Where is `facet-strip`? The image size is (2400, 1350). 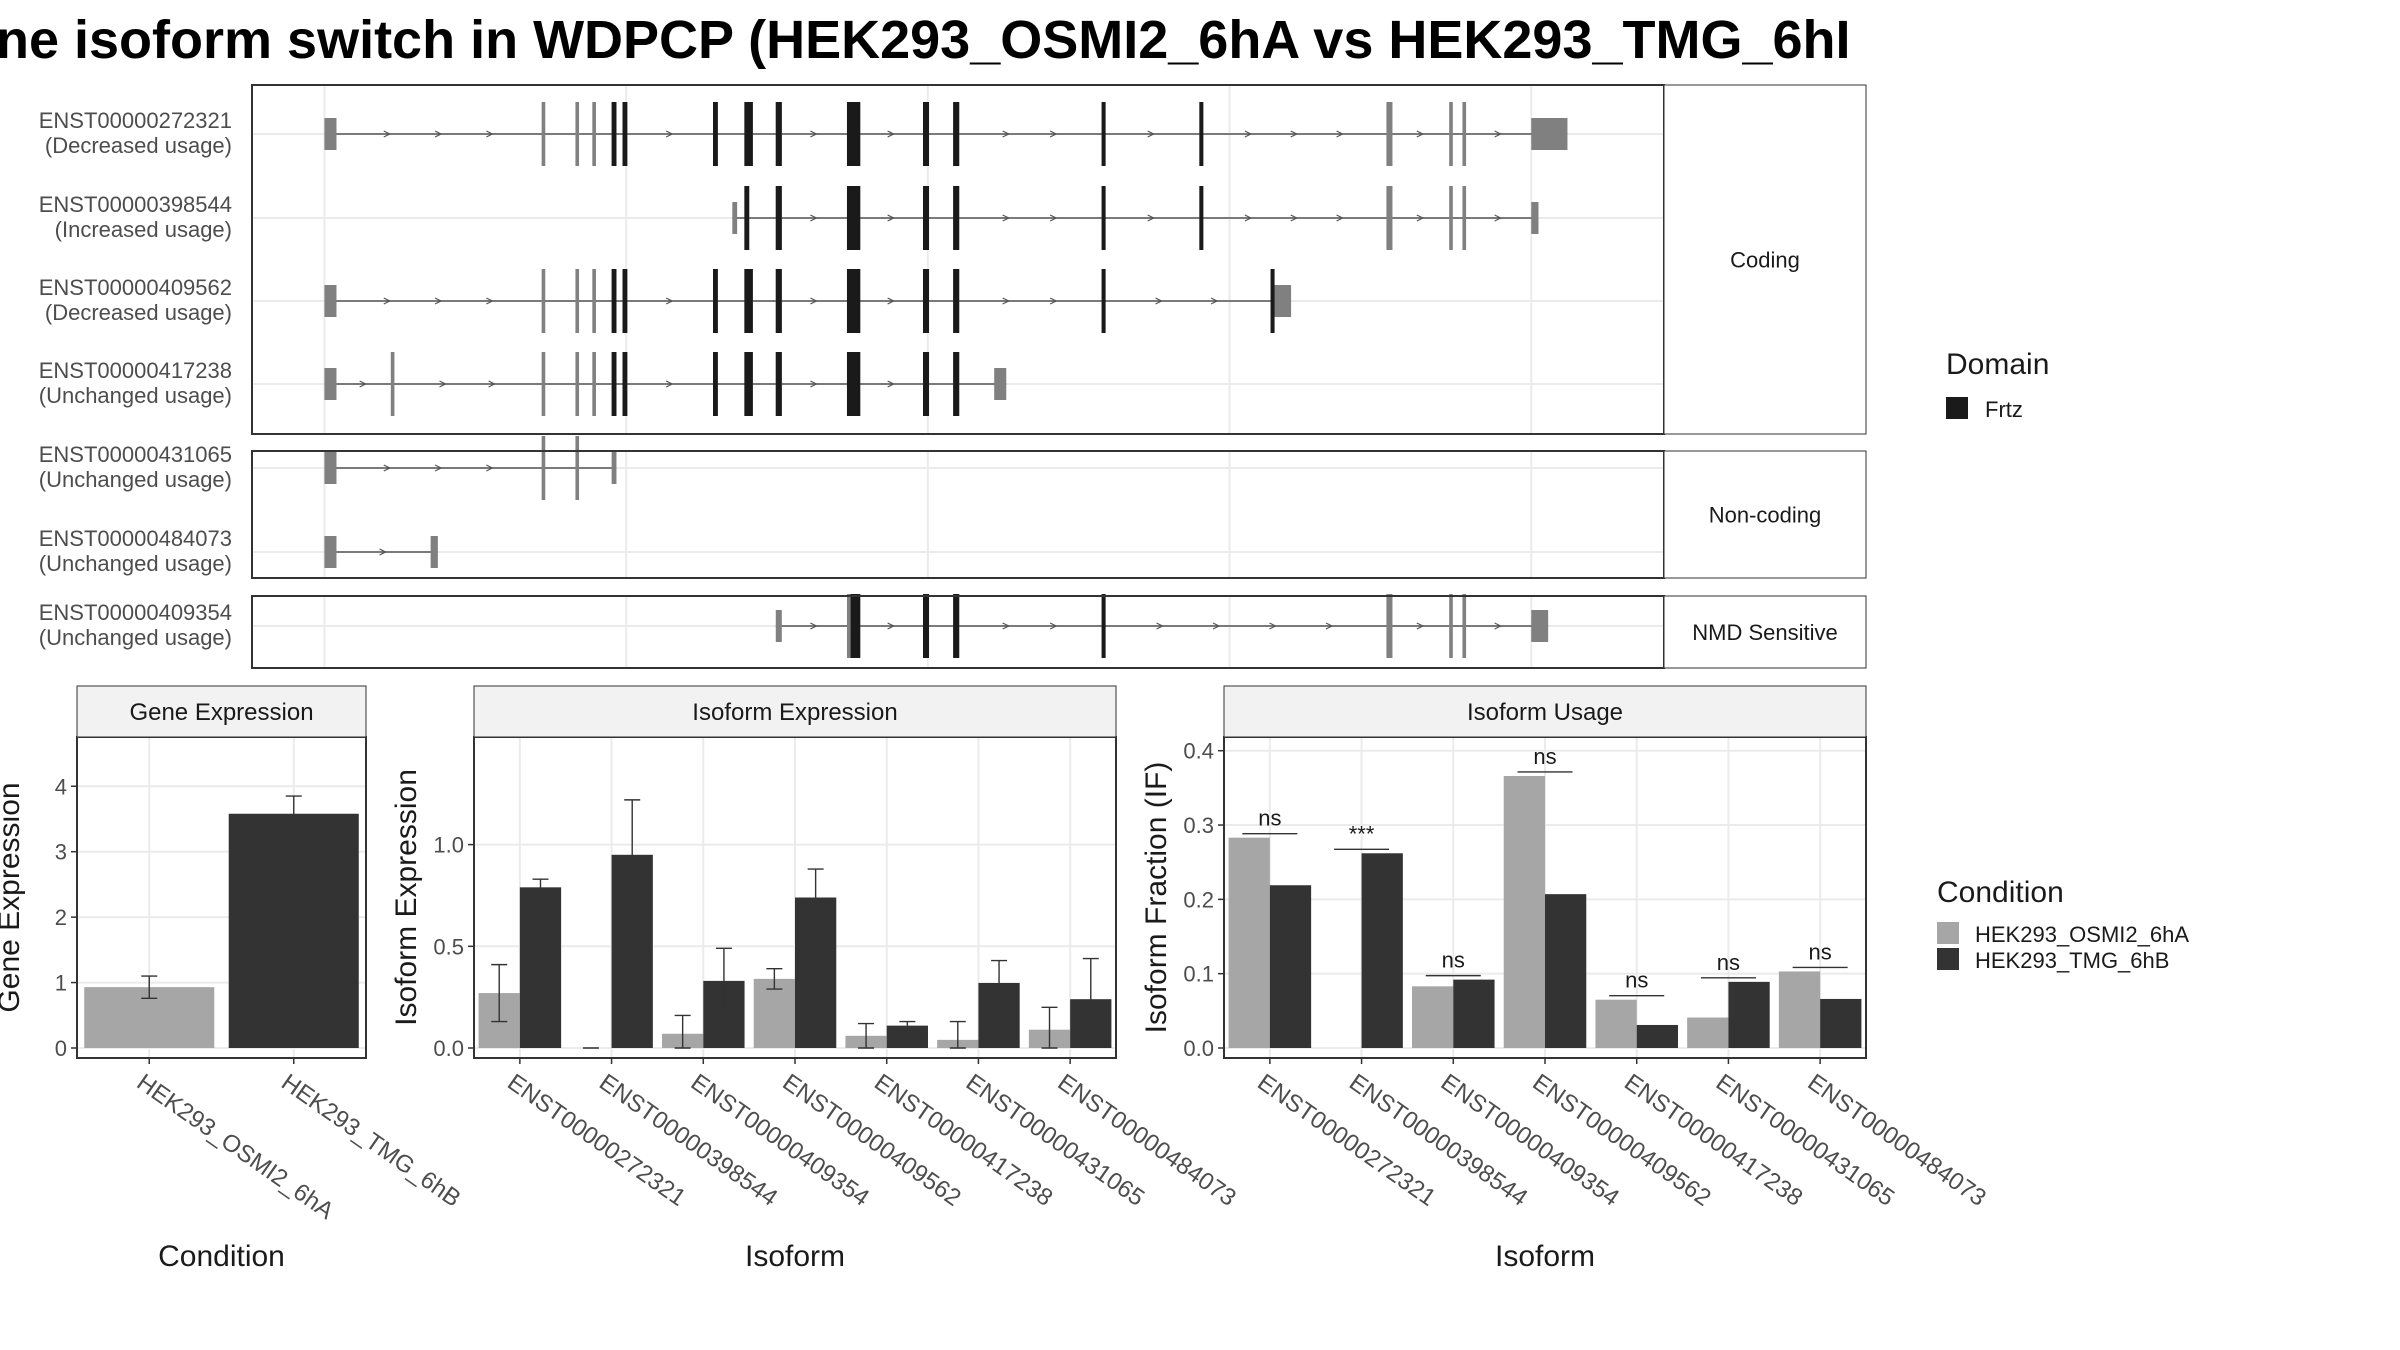
facet-strip is located at coordinates (1765, 514).